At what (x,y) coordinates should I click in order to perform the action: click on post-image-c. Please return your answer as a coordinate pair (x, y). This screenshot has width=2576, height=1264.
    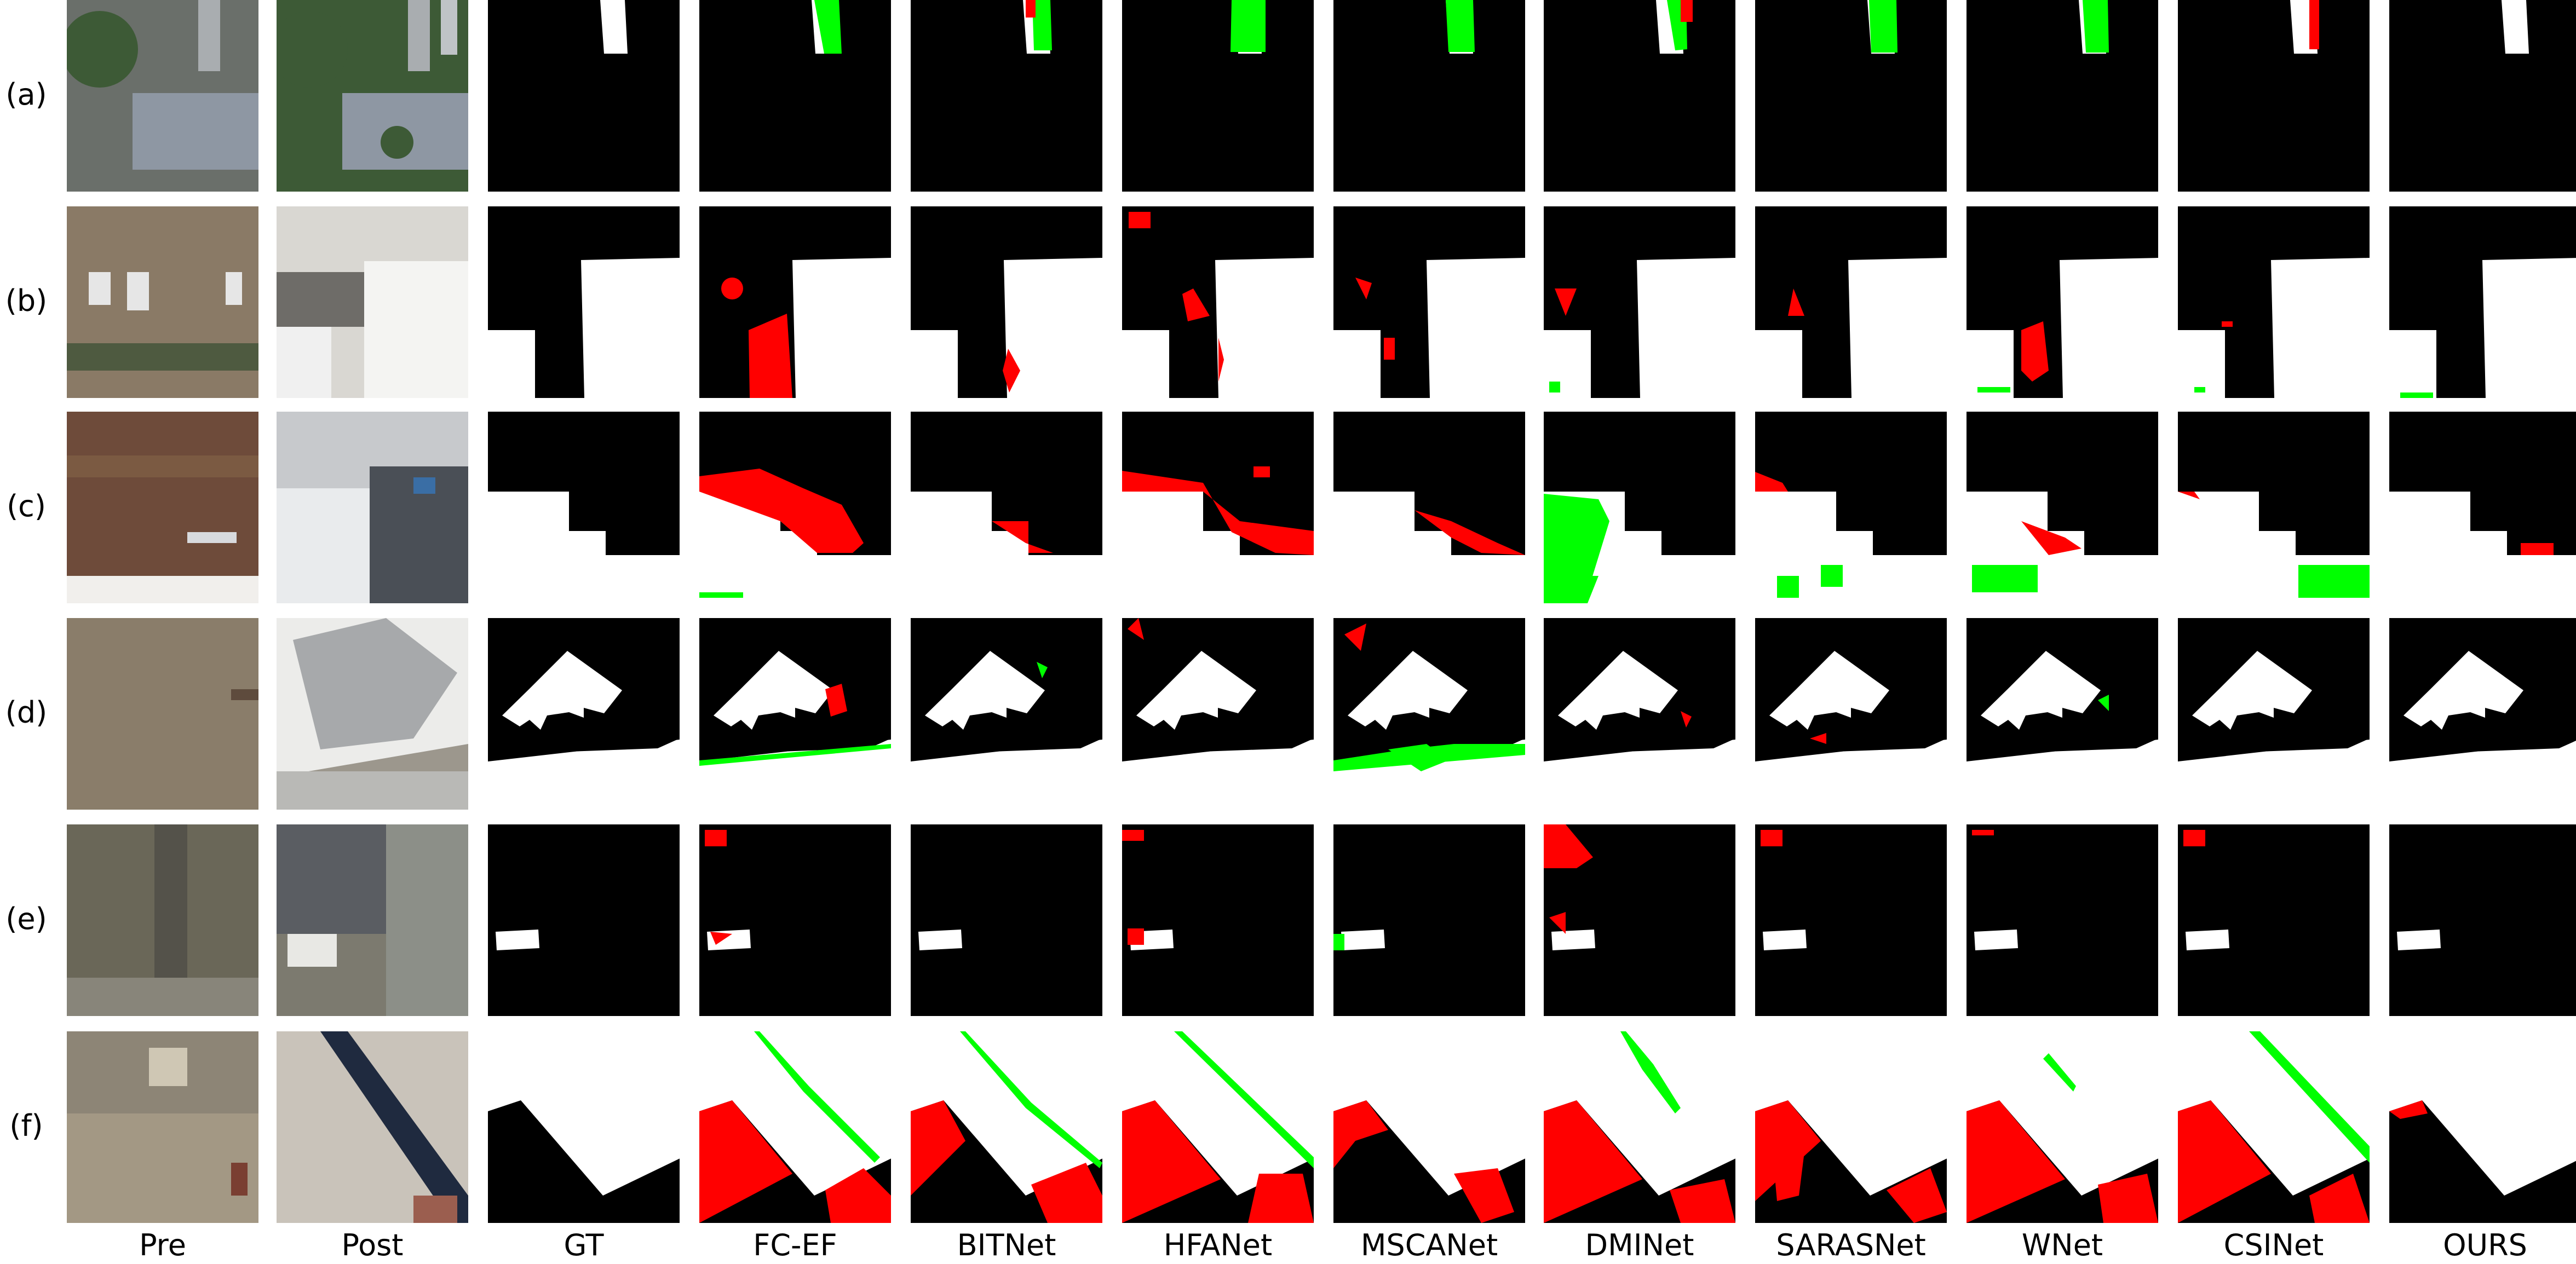
    Looking at the image, I should click on (372, 507).